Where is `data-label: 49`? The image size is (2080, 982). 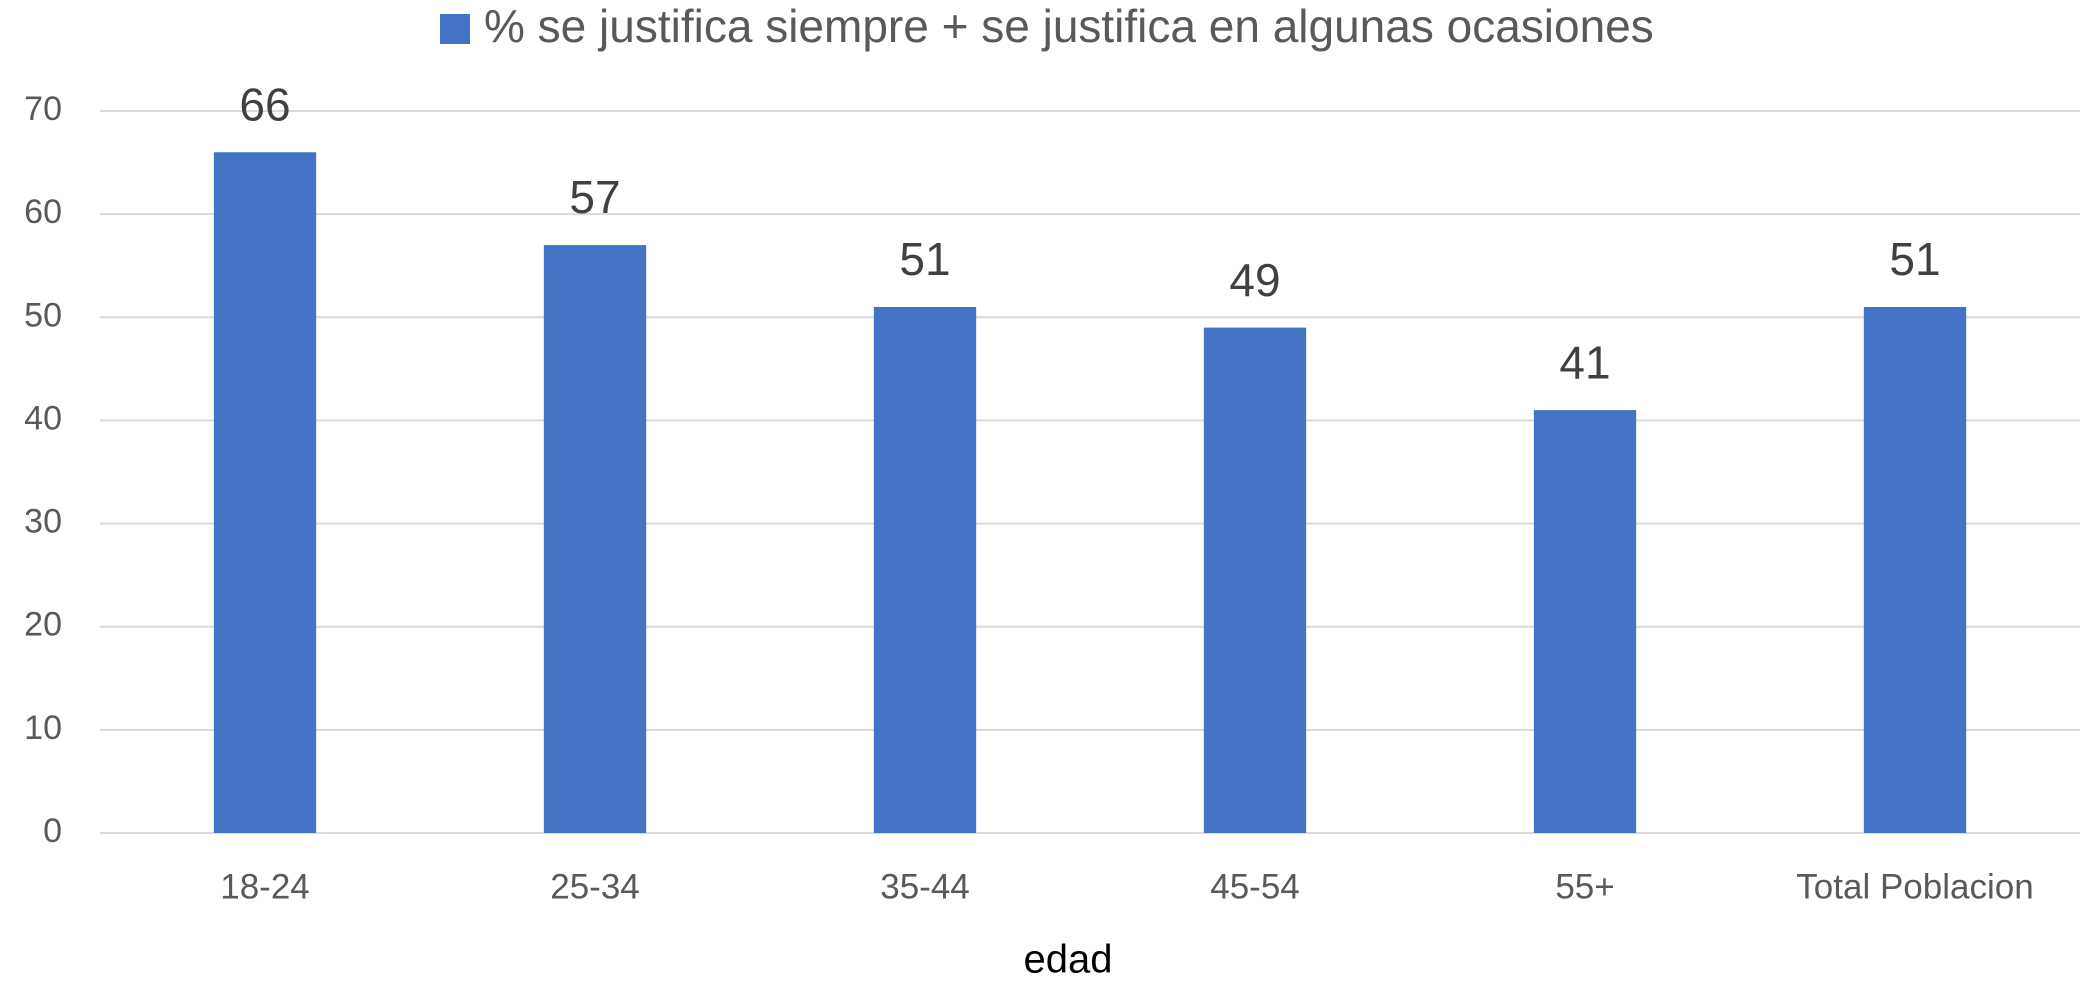
data-label: 49 is located at coordinates (1254, 280).